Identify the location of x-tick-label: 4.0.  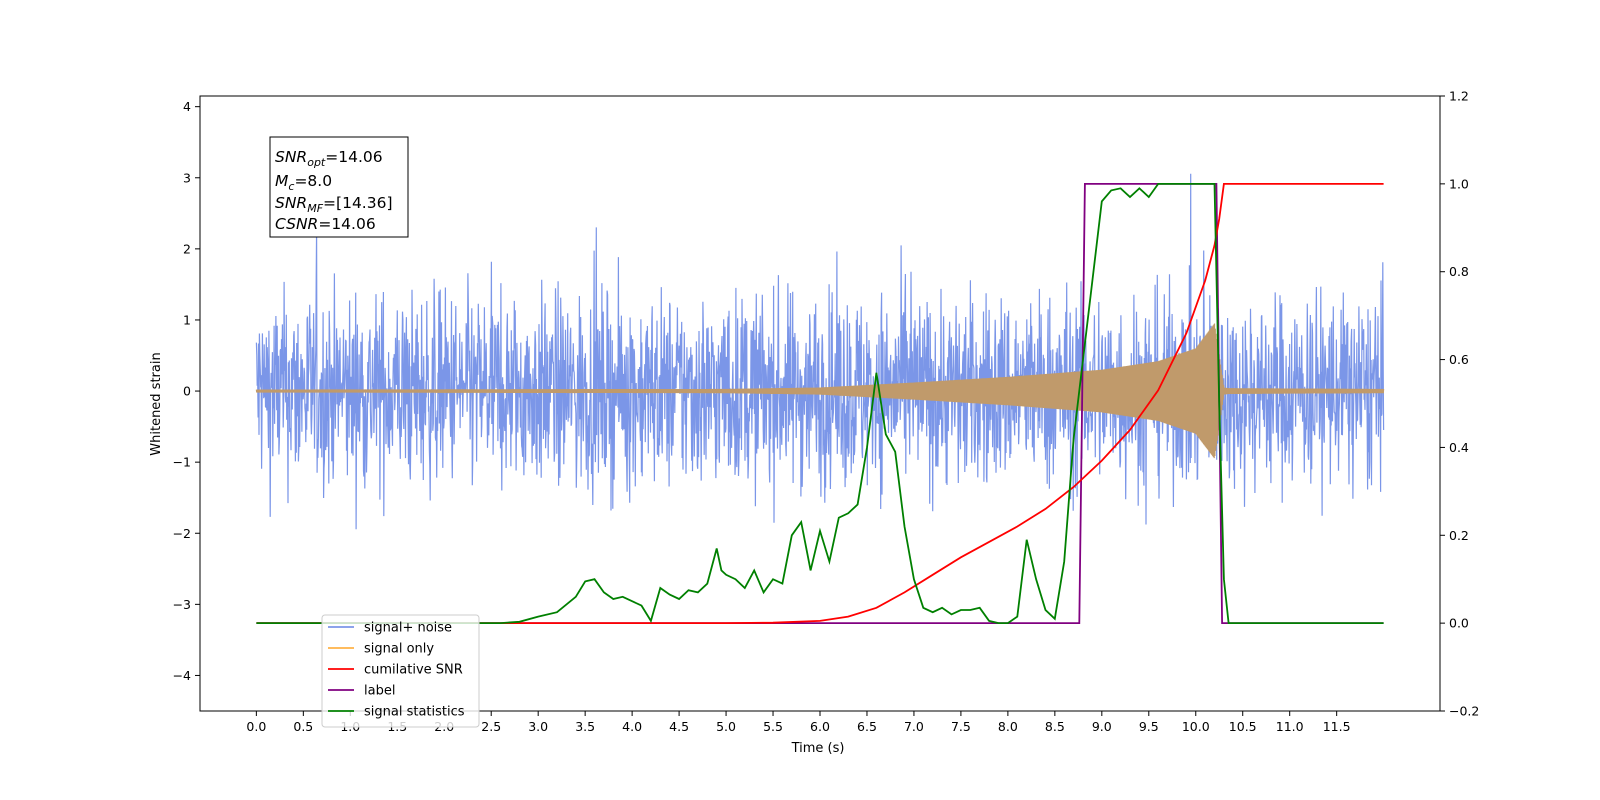
(632, 726).